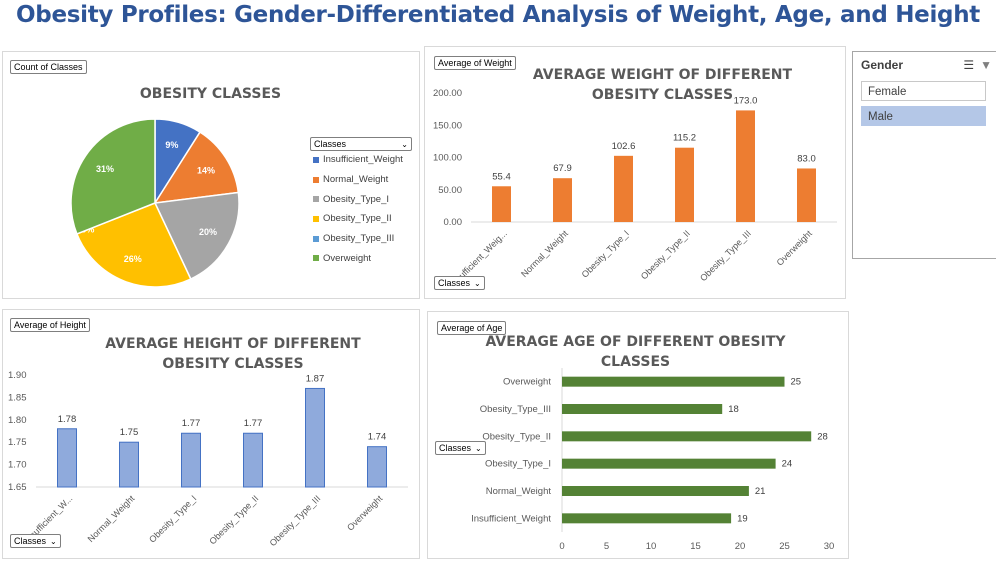  I want to click on pie-slice-overweight, so click(113, 176).